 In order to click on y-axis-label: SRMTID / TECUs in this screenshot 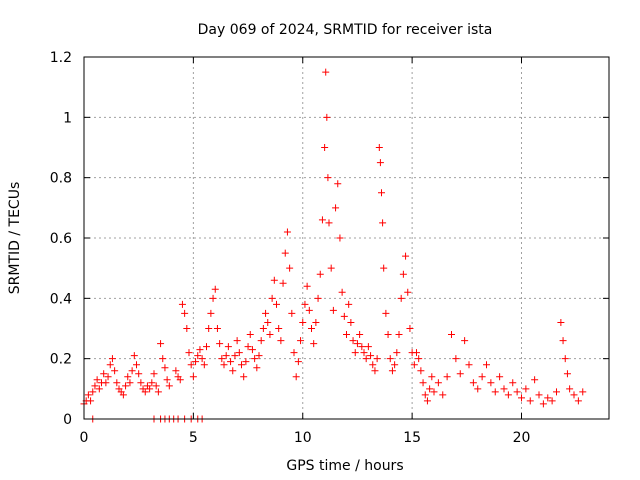, I will do `click(15, 238)`.